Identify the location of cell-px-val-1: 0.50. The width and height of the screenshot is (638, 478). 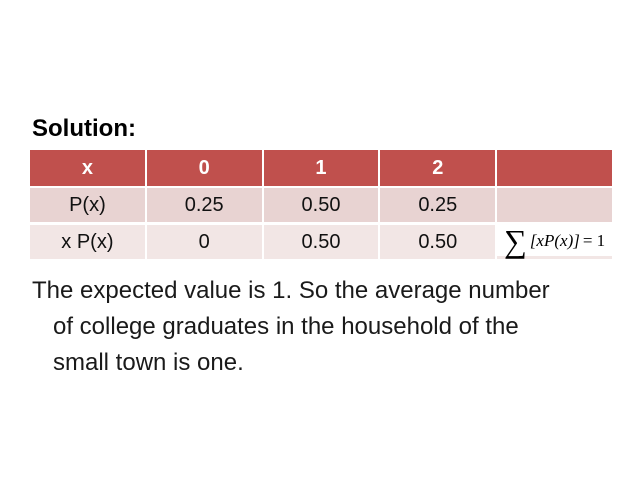
(321, 205).